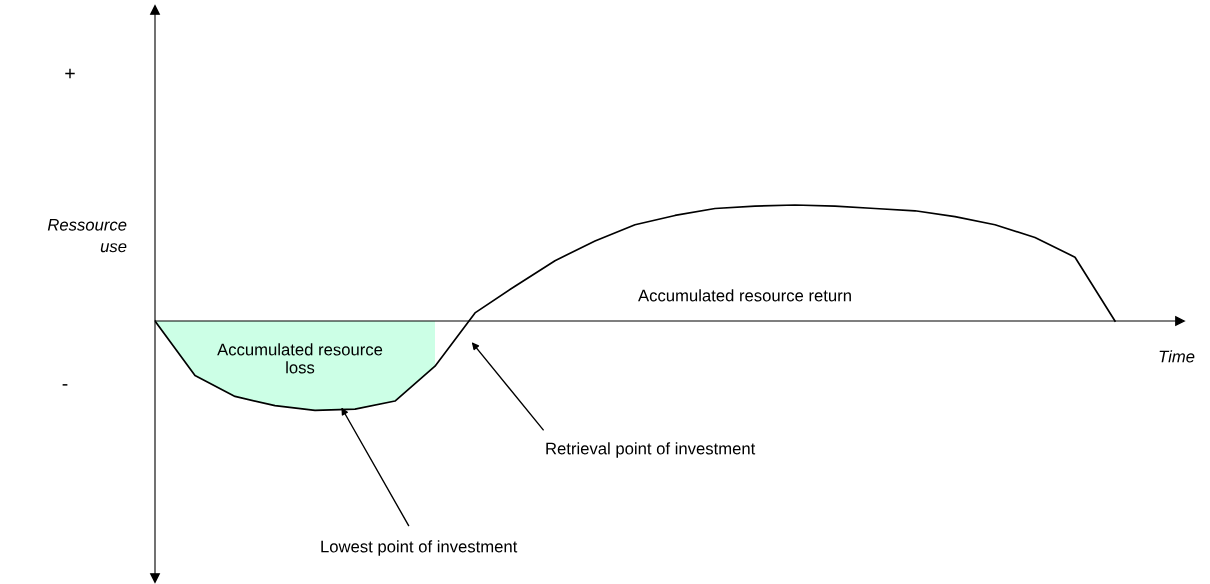 This screenshot has width=1210, height=584. Describe the element at coordinates (419, 548) in the screenshot. I see `text: Lowest point of investment` at that location.